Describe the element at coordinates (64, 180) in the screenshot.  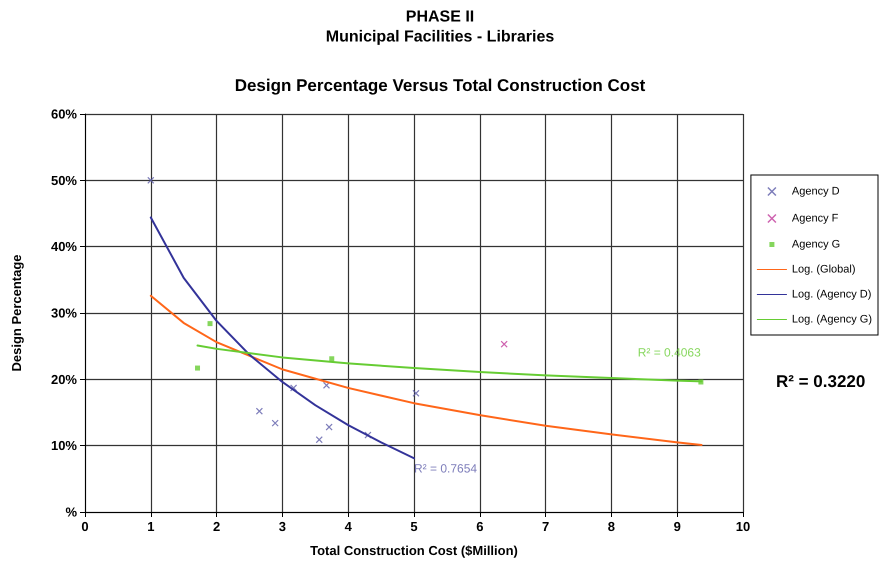
I see `y-tick-label: 50%` at that location.